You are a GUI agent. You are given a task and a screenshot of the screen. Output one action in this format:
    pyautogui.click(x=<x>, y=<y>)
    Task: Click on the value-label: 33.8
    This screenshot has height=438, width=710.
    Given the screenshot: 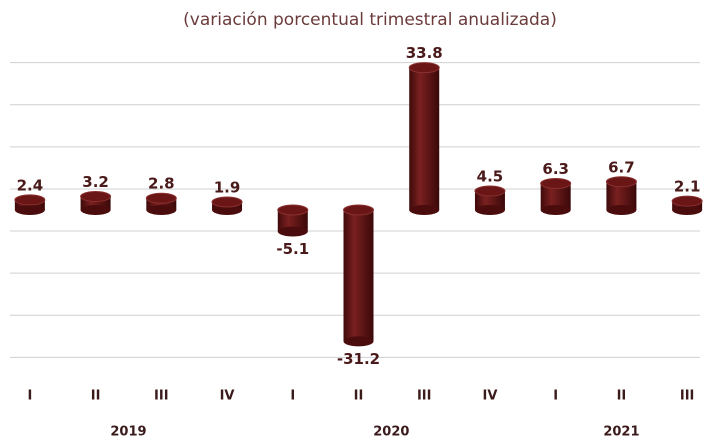 What is the action you would take?
    pyautogui.click(x=424, y=53)
    